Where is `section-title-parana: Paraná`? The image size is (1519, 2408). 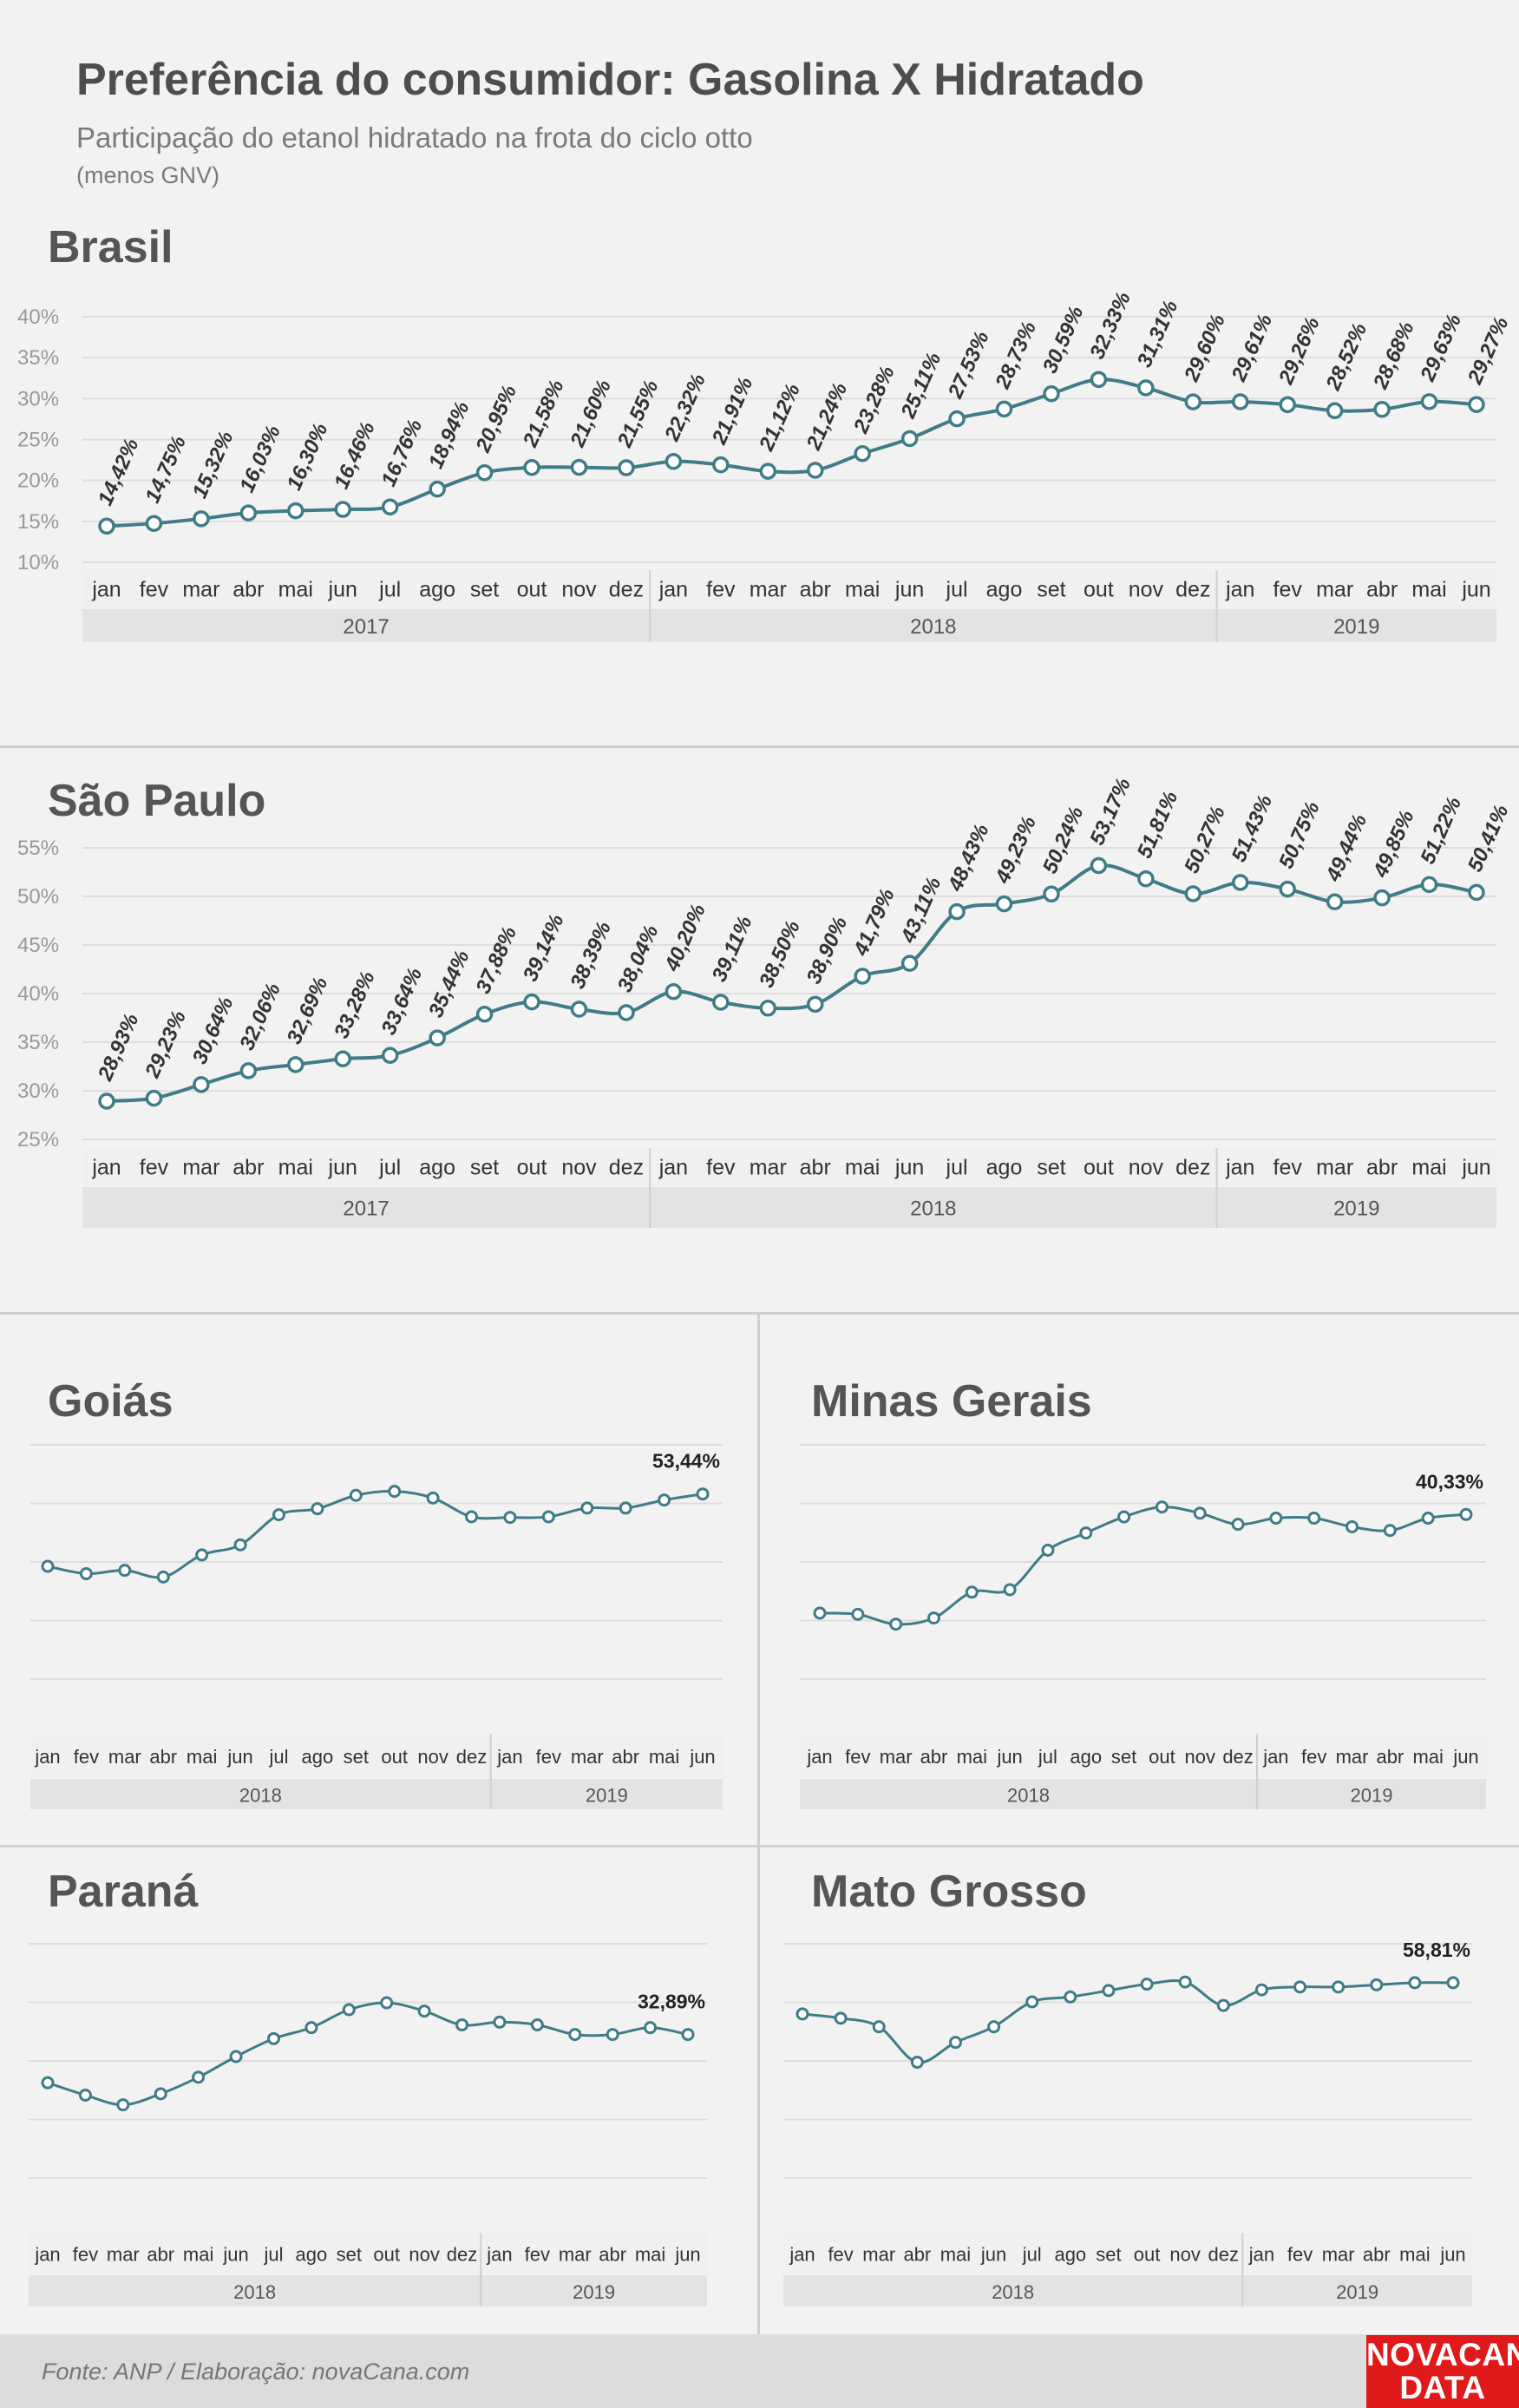 section-title-parana: Paraná is located at coordinates (123, 1892).